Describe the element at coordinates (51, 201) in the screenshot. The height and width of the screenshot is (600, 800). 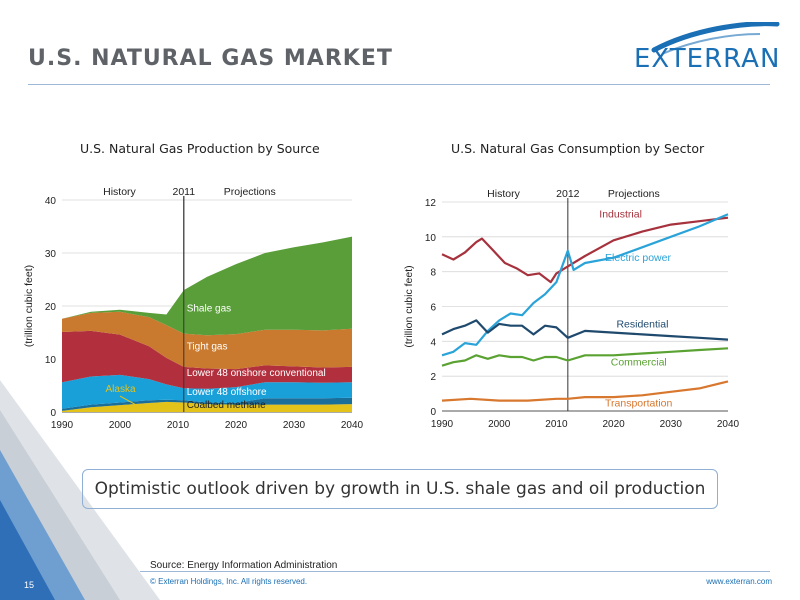
I see `production-ytick-label: 40` at that location.